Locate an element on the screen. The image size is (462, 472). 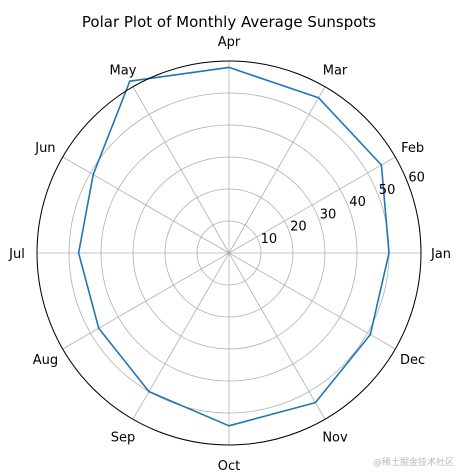
radial-tick-10: 10 is located at coordinates (269, 239).